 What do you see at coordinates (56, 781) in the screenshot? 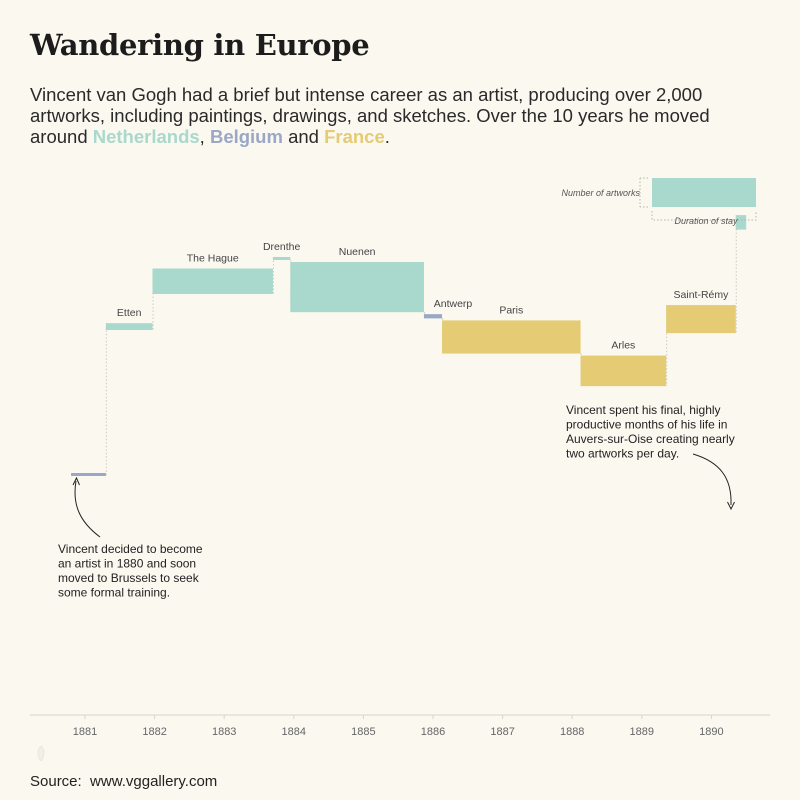
I see `source-label: Source:` at bounding box center [56, 781].